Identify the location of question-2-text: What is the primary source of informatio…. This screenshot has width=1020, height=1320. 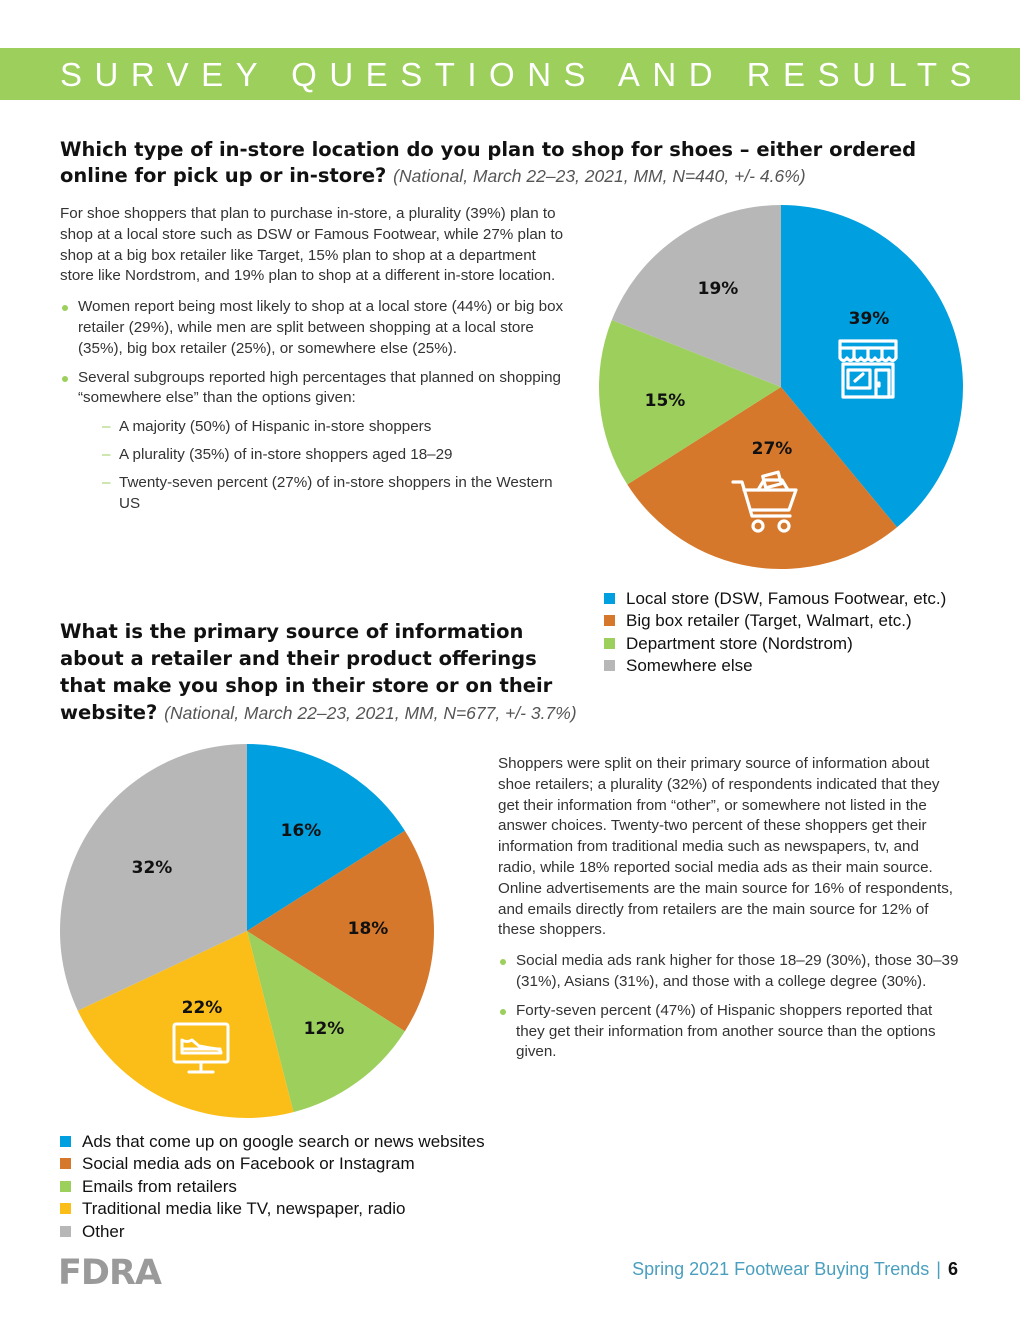
(306, 672).